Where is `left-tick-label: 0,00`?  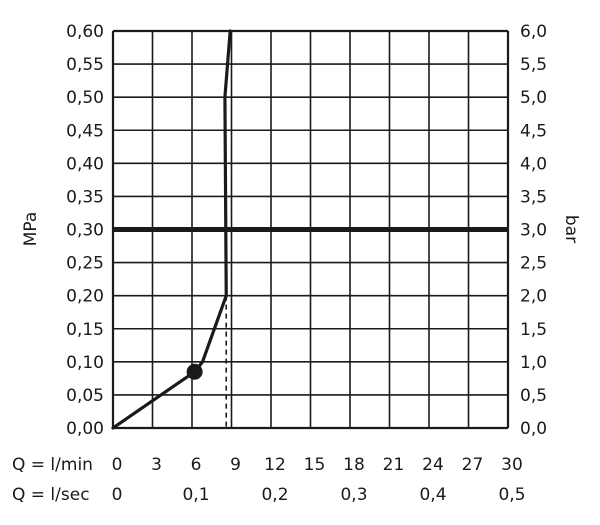 left-tick-label: 0,00 is located at coordinates (85, 429).